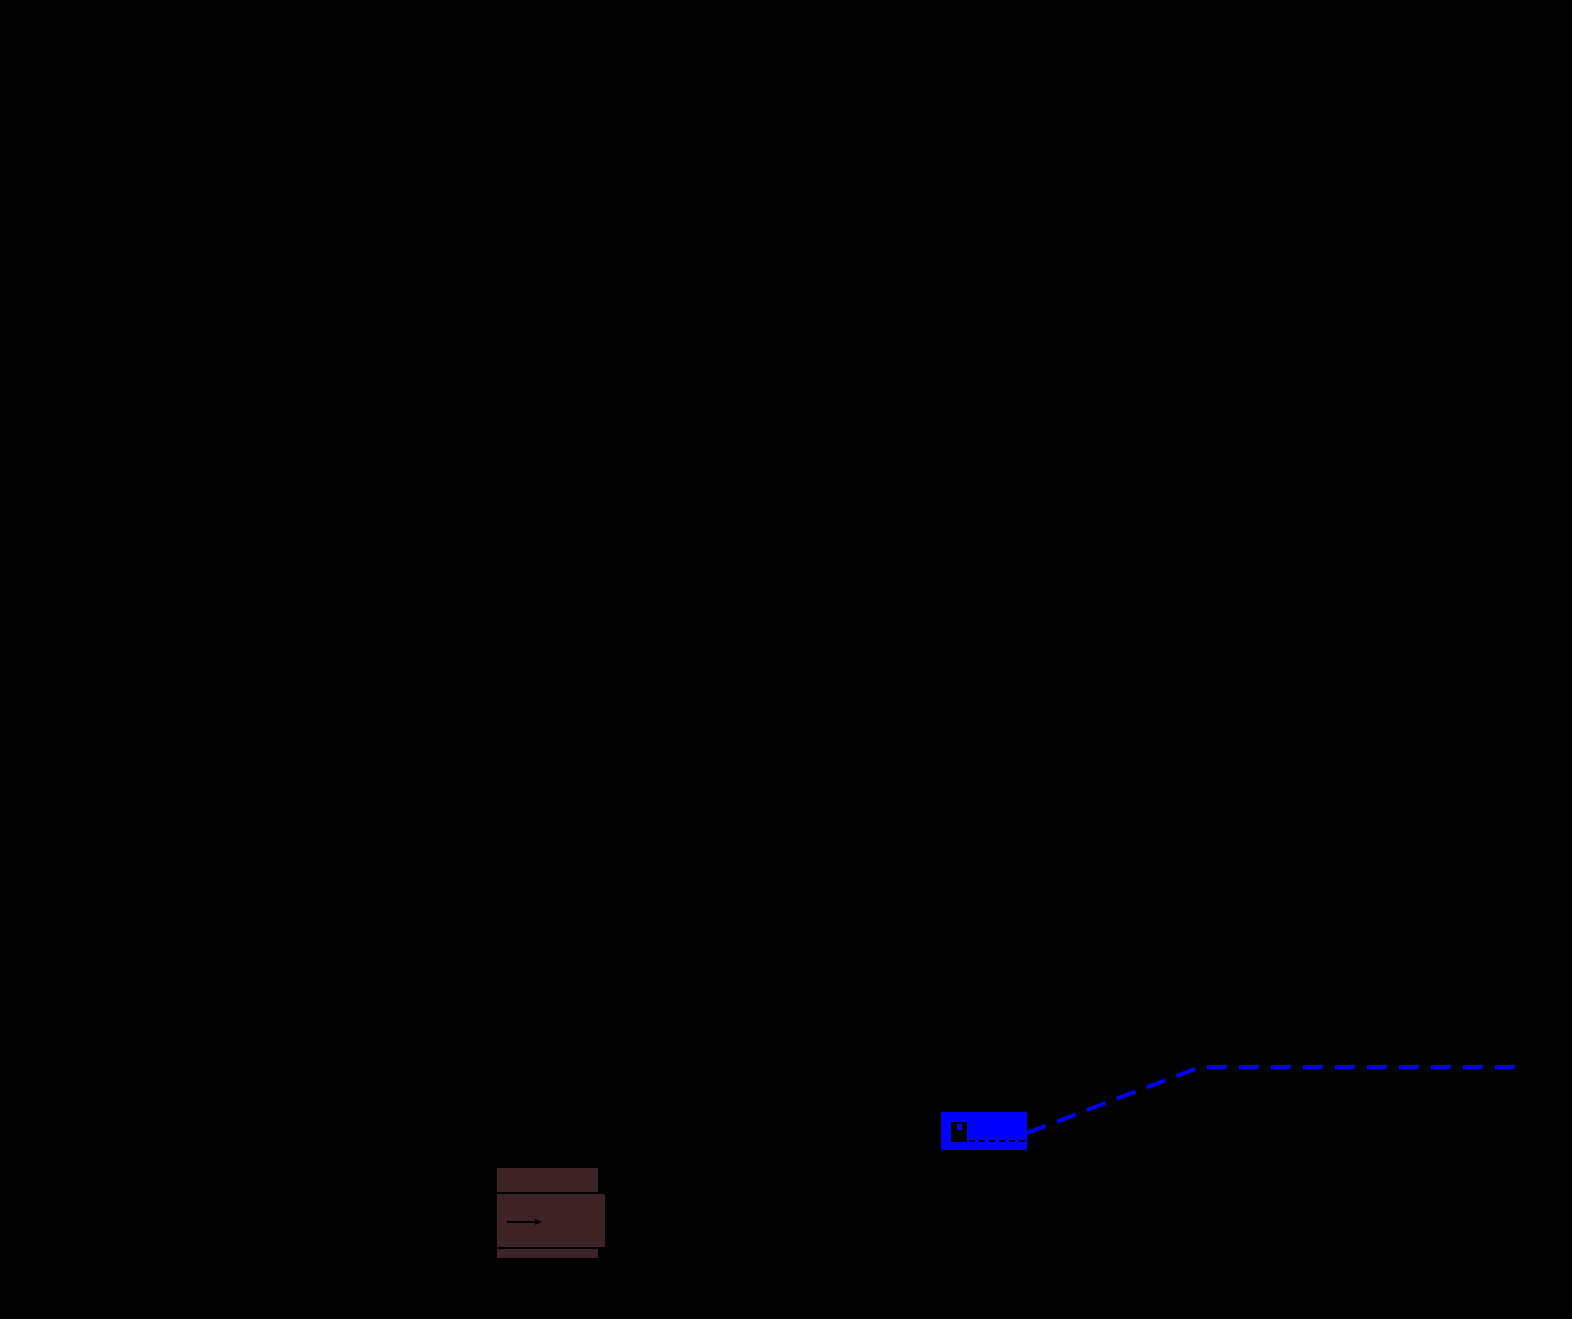 The width and height of the screenshot is (1572, 1319). Describe the element at coordinates (1273, 1100) in the screenshot. I see `dashed-connector` at that location.